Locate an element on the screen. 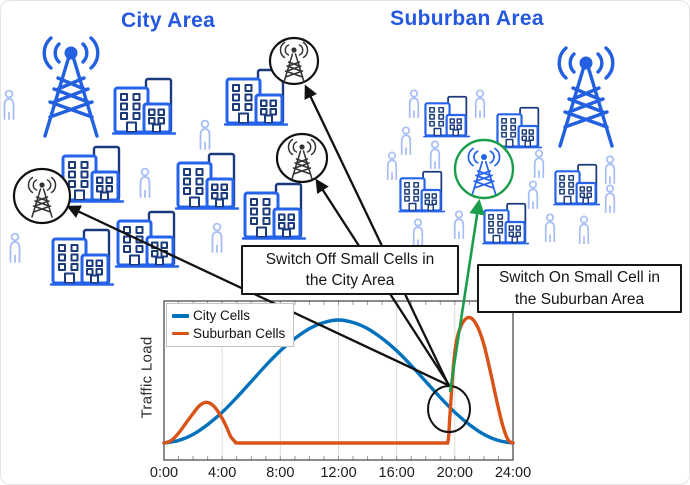 The width and height of the screenshot is (690, 485). suburban-area-title: Suburban Area is located at coordinates (467, 18).